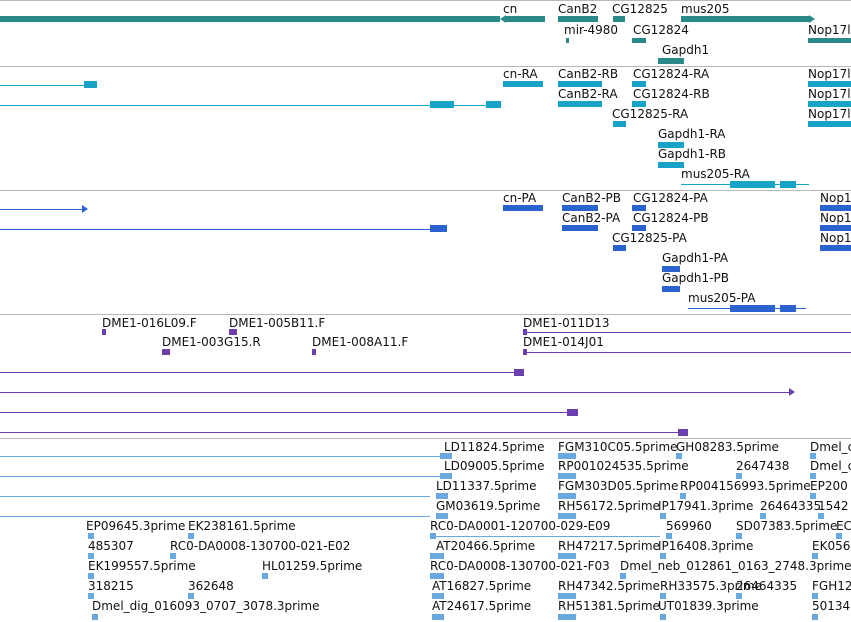  Describe the element at coordinates (671, 289) in the screenshot. I see `protein-gapdh1-pb` at that location.